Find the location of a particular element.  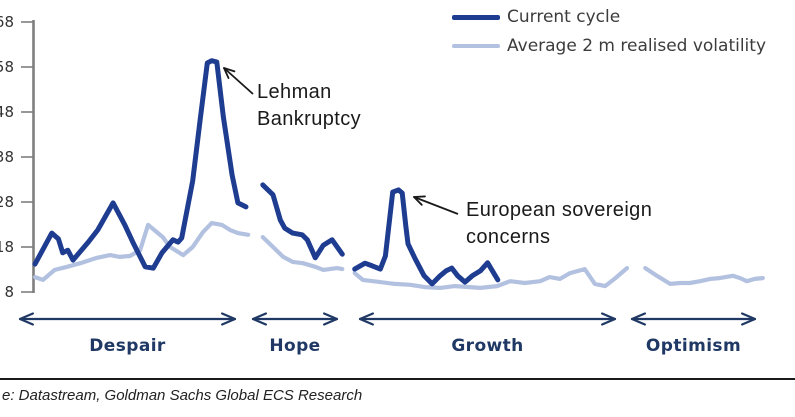

legend-label-current-cycle: Current cycle is located at coordinates (564, 17).